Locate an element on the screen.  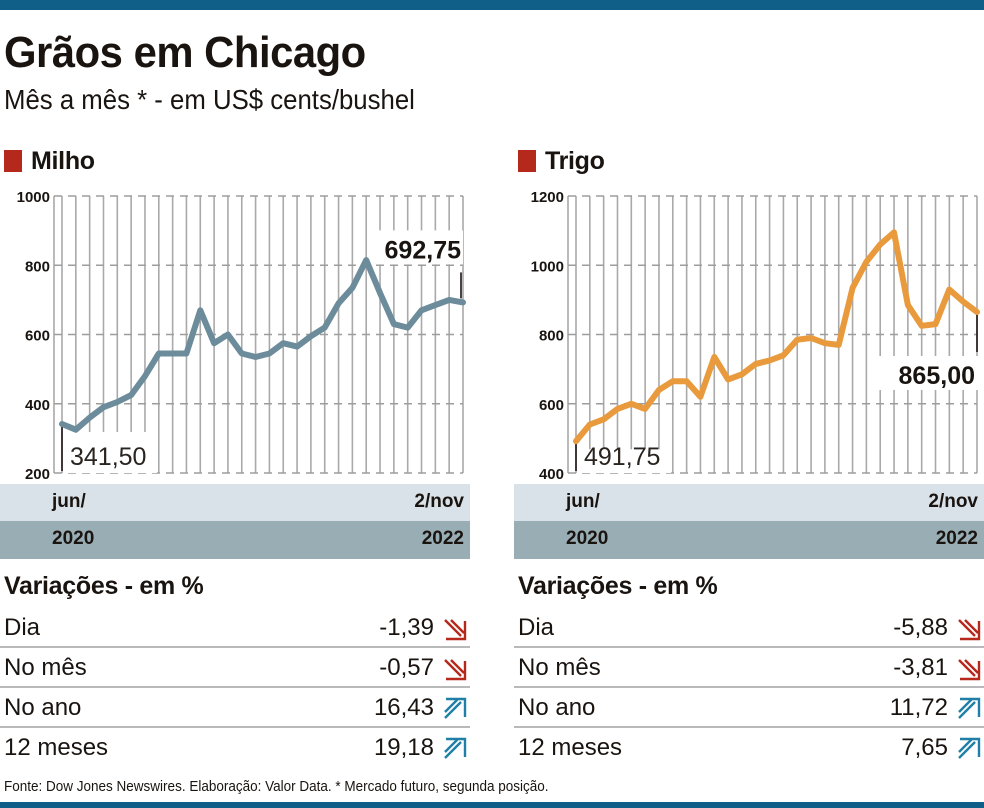
panel-marker-icon is located at coordinates (527, 161).